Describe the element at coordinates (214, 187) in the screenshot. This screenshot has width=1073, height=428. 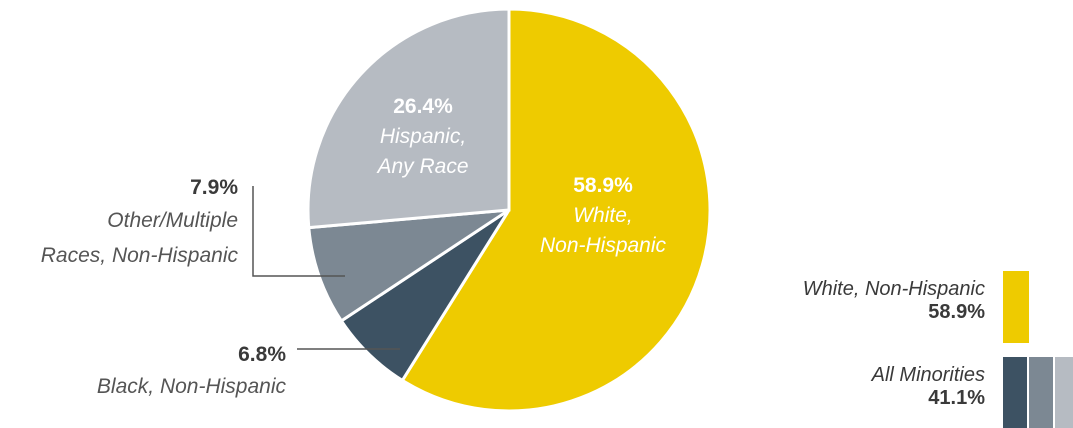
I see `slice-other-pct-label: 7.9%` at that location.